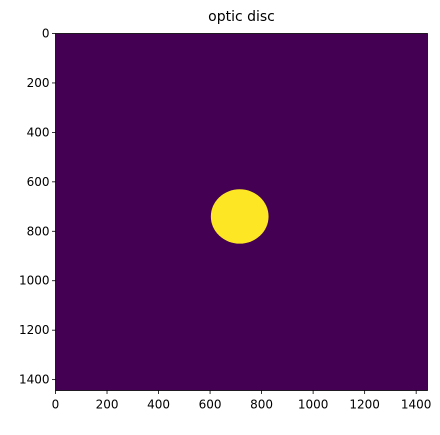 The height and width of the screenshot is (435, 440). What do you see at coordinates (158, 405) in the screenshot?
I see `x-tick-label: 400` at bounding box center [158, 405].